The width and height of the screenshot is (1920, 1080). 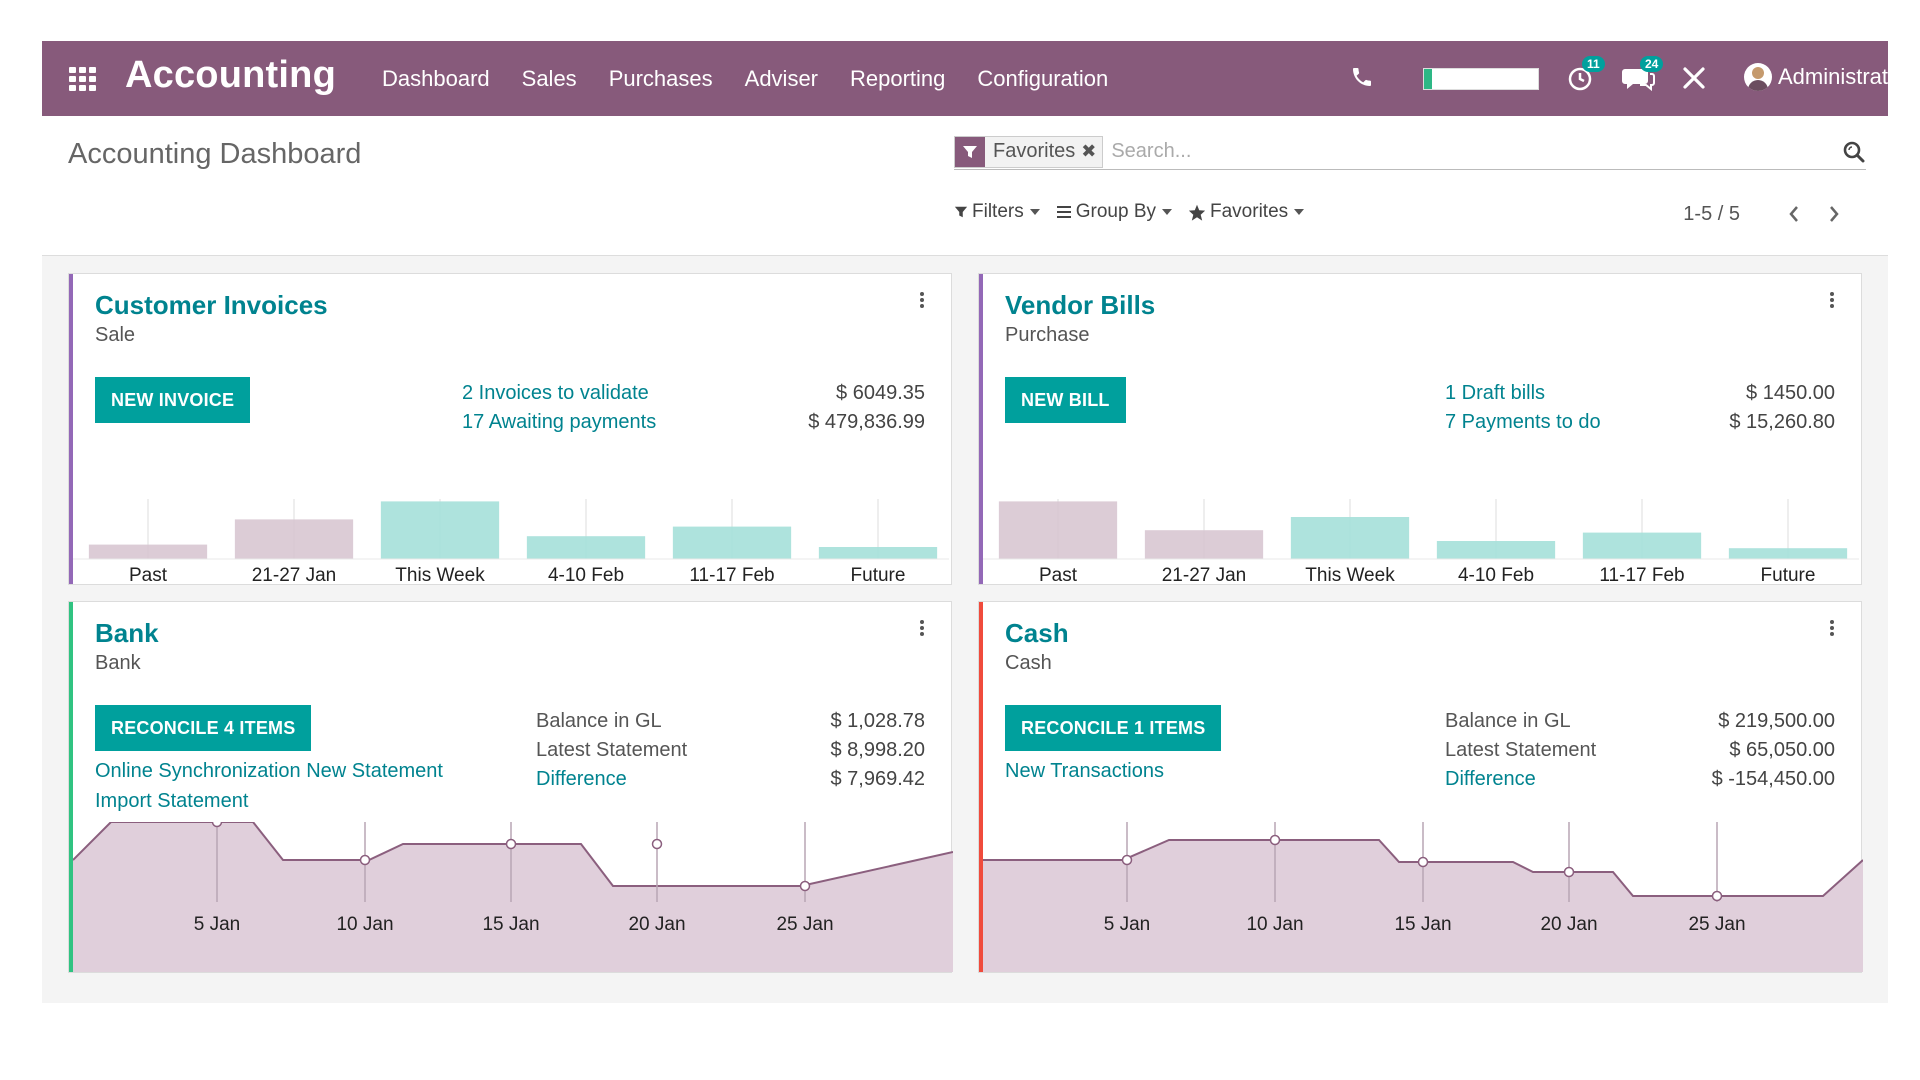 I want to click on draft-bills-link: 1 Draft bills, so click(x=1495, y=393).